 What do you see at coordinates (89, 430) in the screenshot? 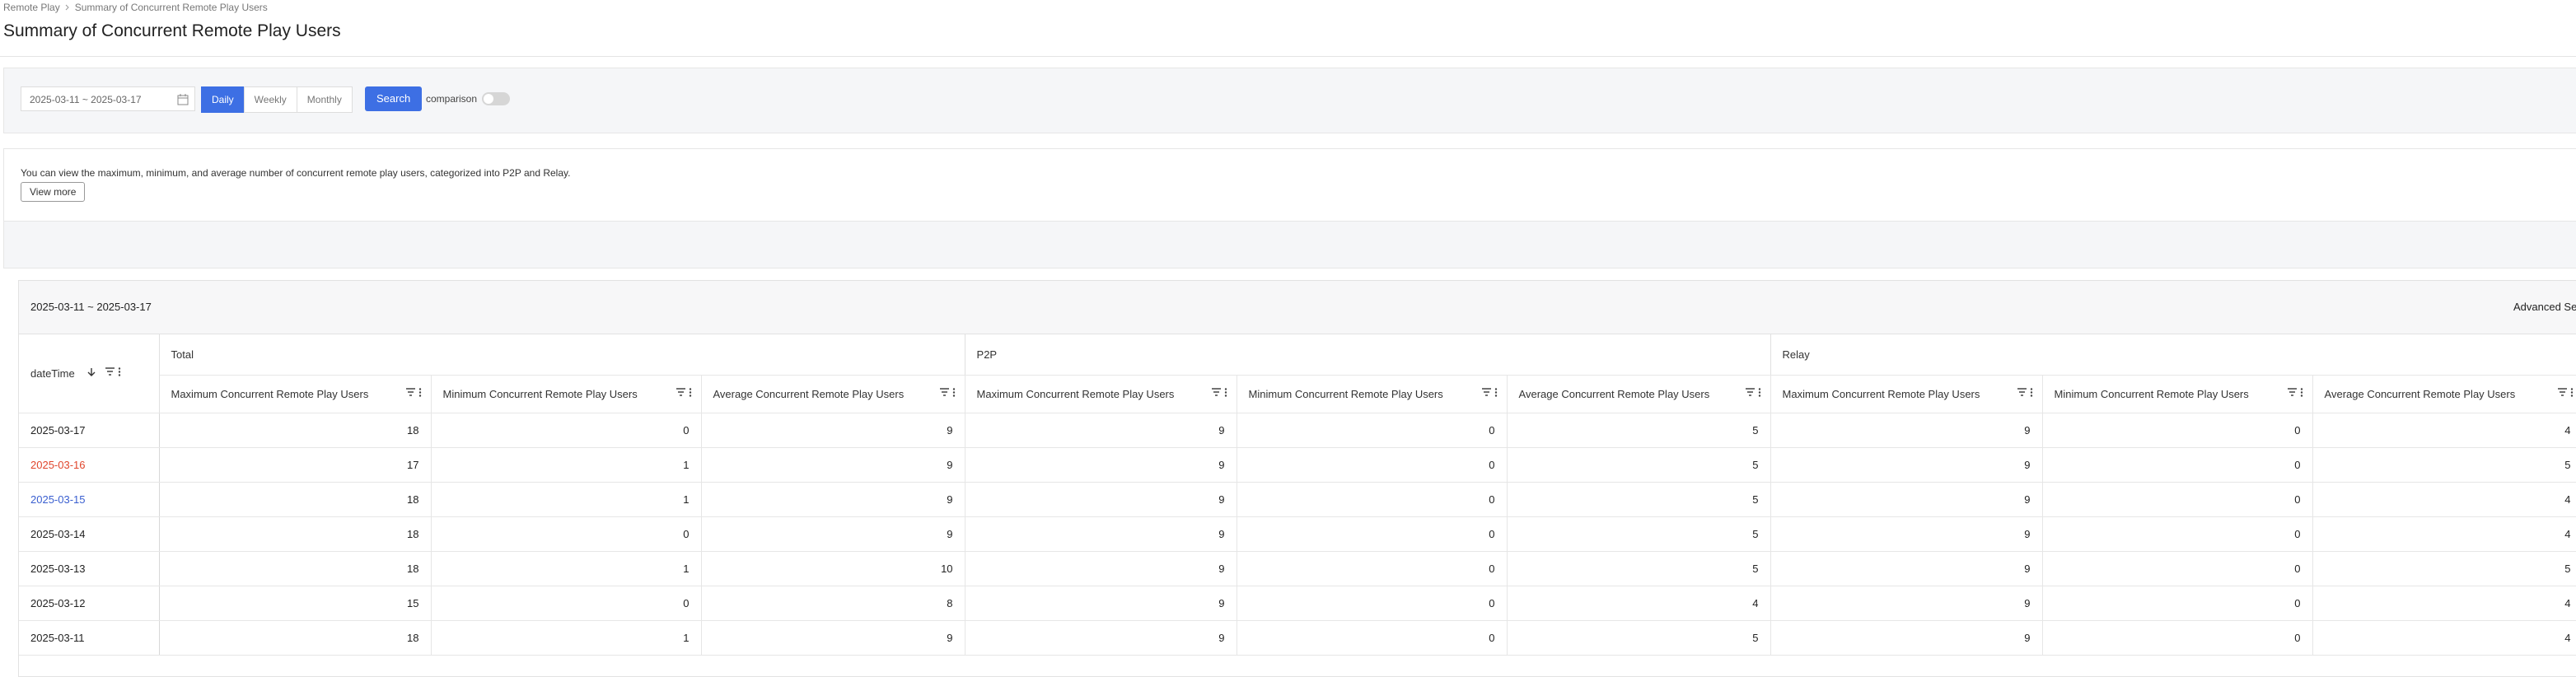
I see `row-date: 2025-03-17` at bounding box center [89, 430].